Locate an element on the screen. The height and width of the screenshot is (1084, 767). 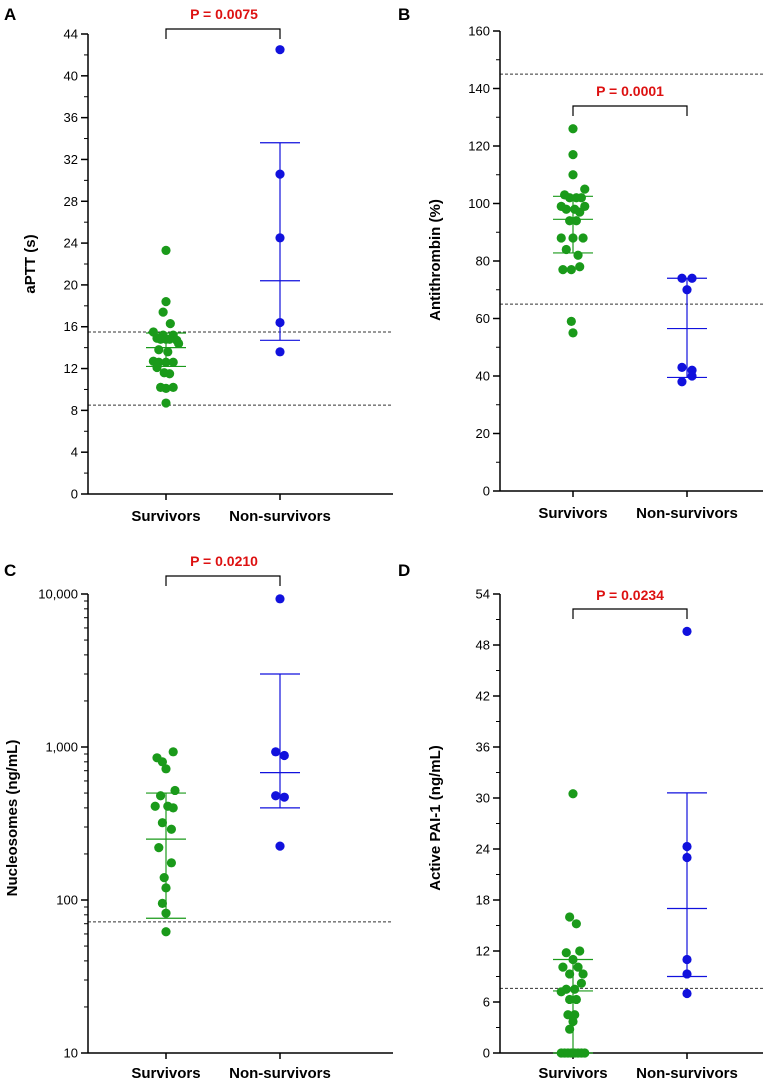
panel-c-y-tick-label: 1,000 is located at coordinates (61, 747).